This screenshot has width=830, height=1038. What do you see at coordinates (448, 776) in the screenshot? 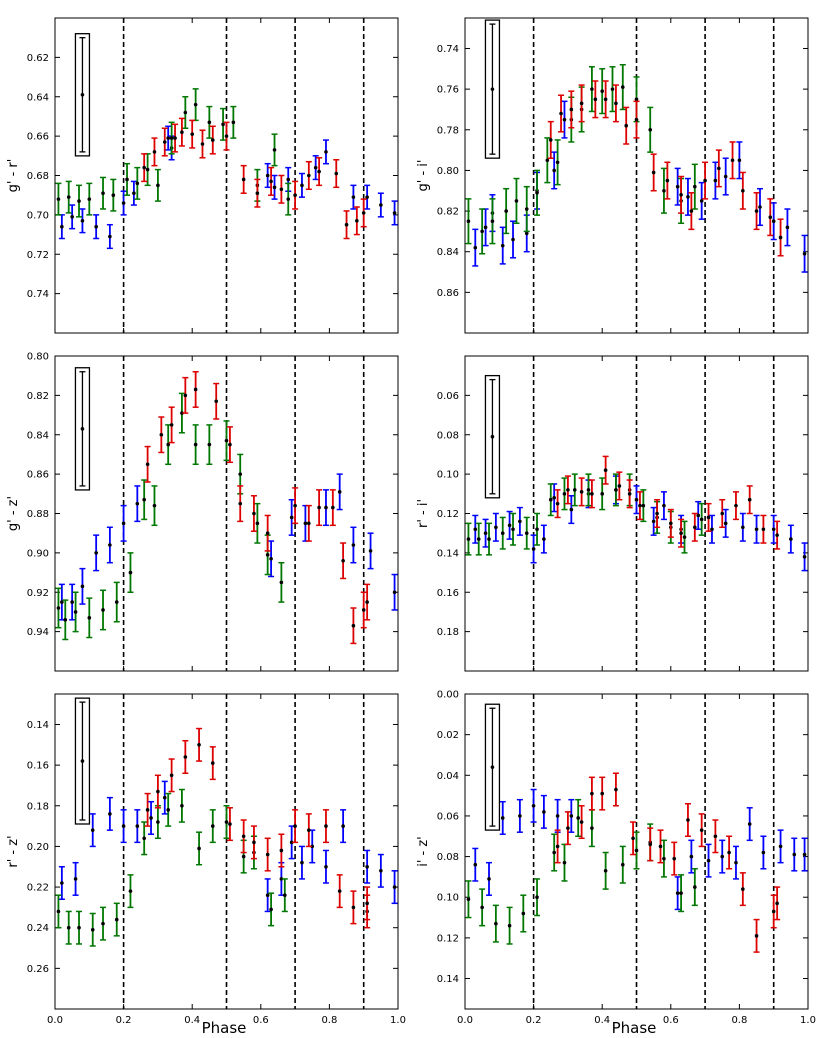
I see `y-tick-label: 0.04` at bounding box center [448, 776].